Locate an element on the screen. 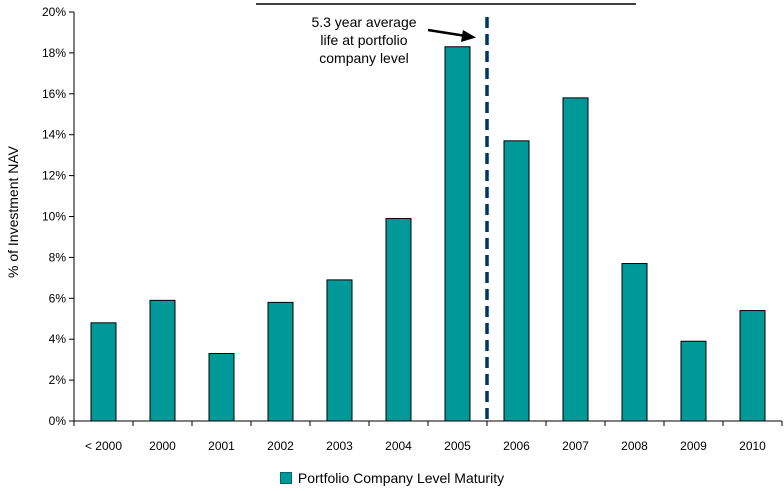 The height and width of the screenshot is (491, 784). x-tick-label: 2001 is located at coordinates (221, 446).